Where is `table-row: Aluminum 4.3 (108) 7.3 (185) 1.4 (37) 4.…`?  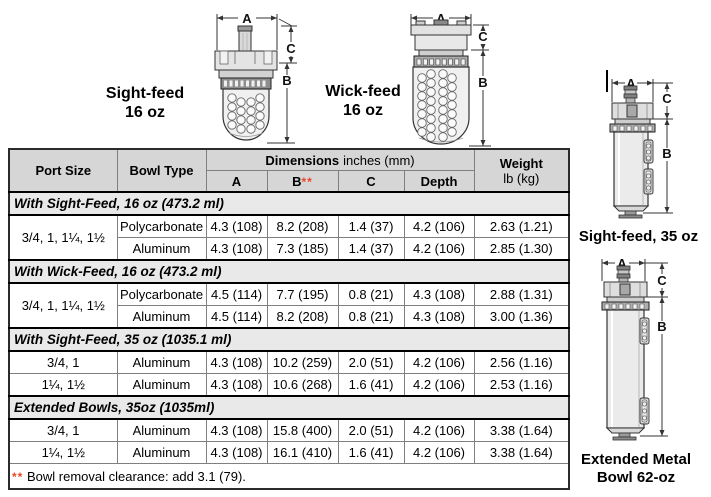 table-row: Aluminum 4.3 (108) 7.3 (185) 1.4 (37) 4.… is located at coordinates (289, 249).